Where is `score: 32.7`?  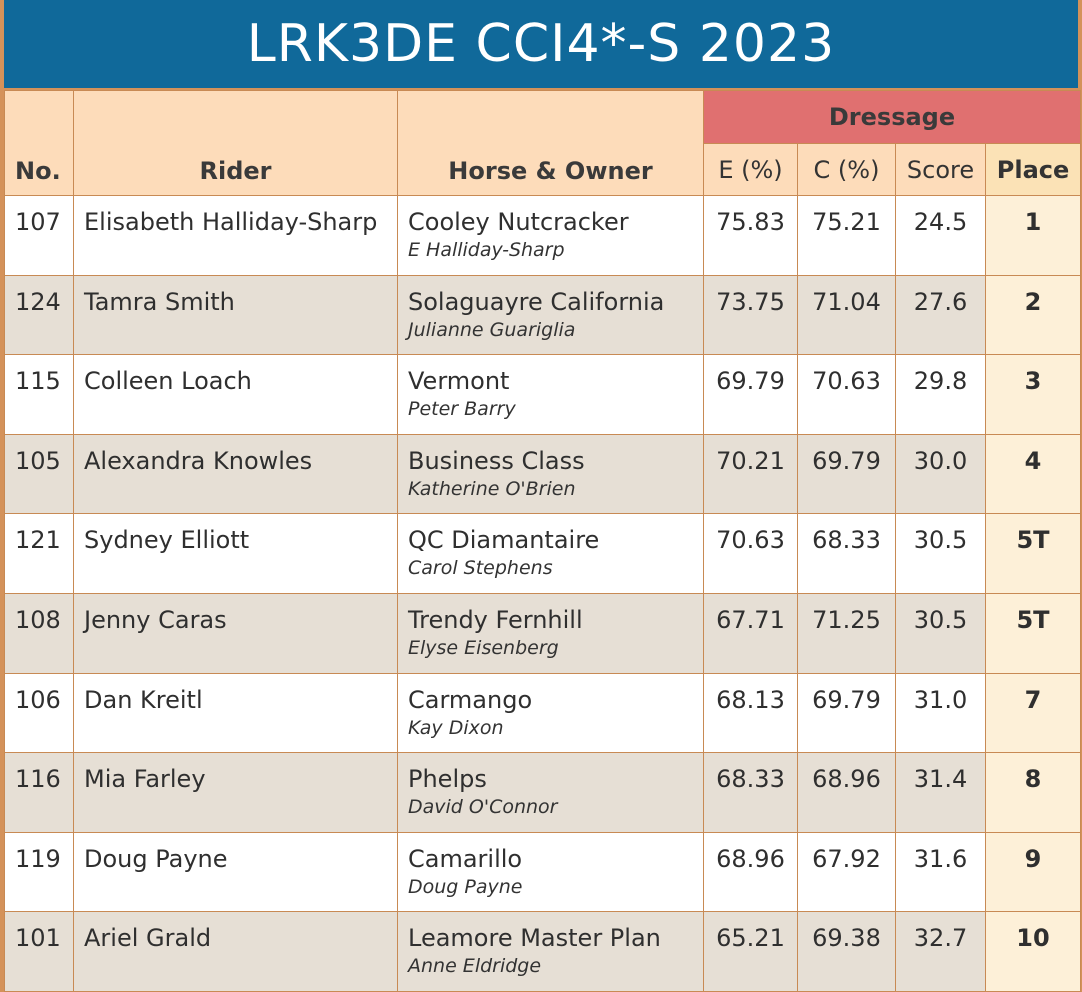
score: 32.7 is located at coordinates (940, 951).